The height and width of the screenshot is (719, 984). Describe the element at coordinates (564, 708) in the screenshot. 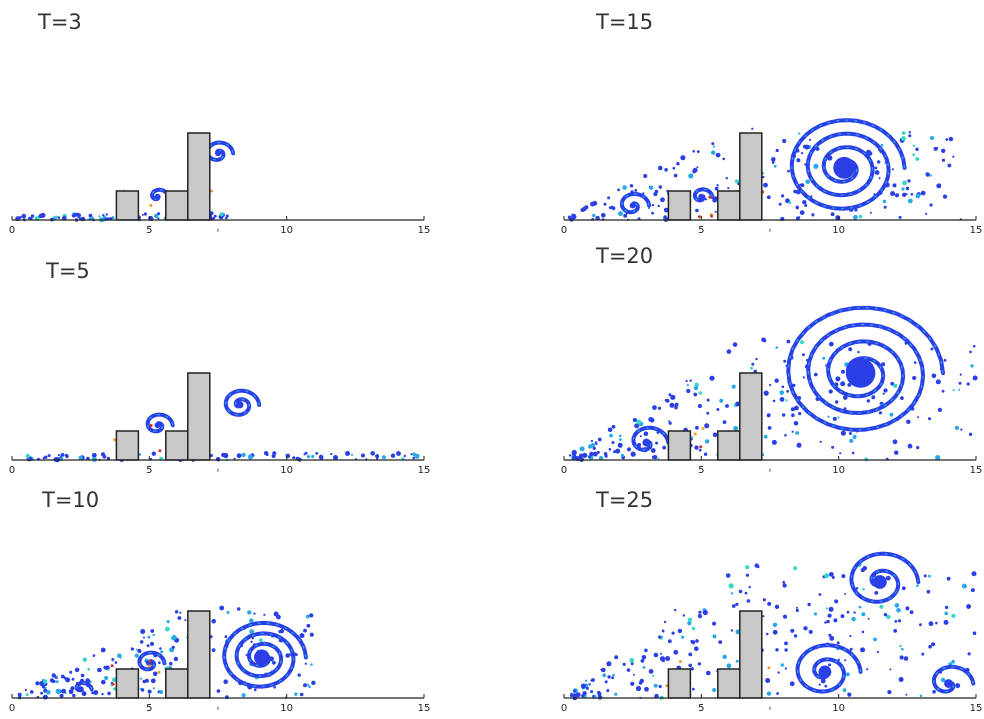

I see `x-tick-label: 0` at that location.